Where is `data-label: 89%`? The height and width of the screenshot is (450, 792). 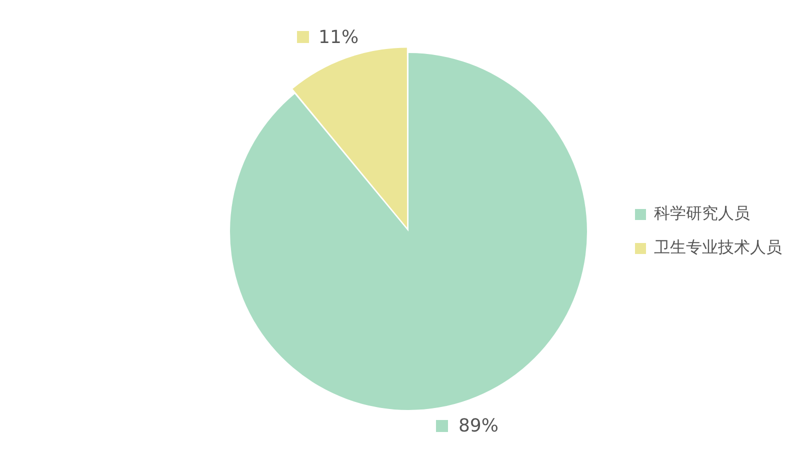
data-label: 89% is located at coordinates (478, 425).